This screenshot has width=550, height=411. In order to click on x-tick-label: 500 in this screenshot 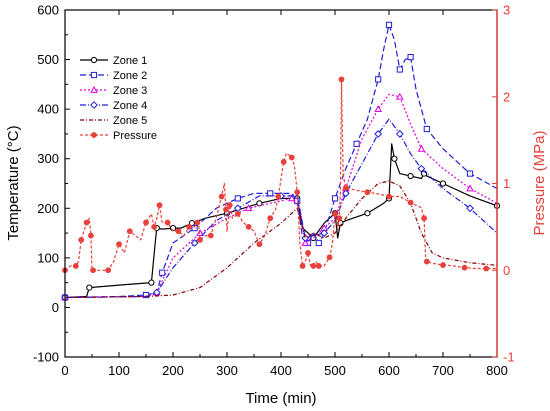, I will do `click(335, 370)`.